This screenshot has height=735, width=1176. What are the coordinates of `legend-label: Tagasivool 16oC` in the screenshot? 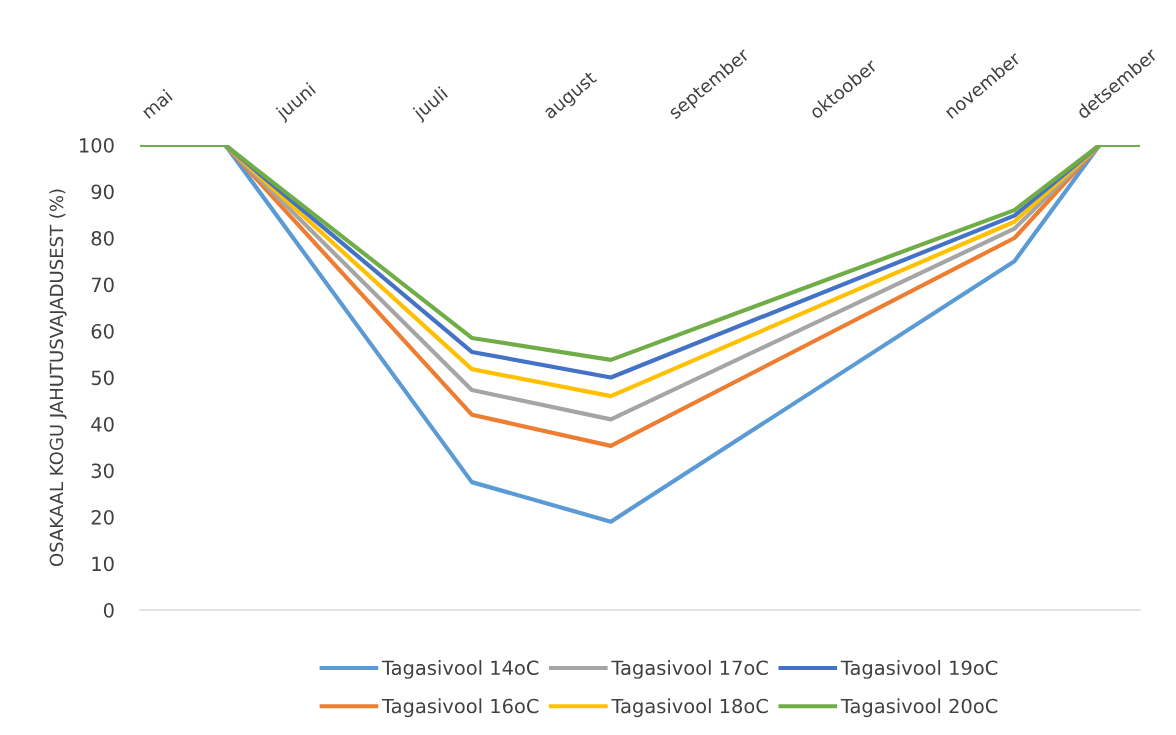 It's located at (460, 708).